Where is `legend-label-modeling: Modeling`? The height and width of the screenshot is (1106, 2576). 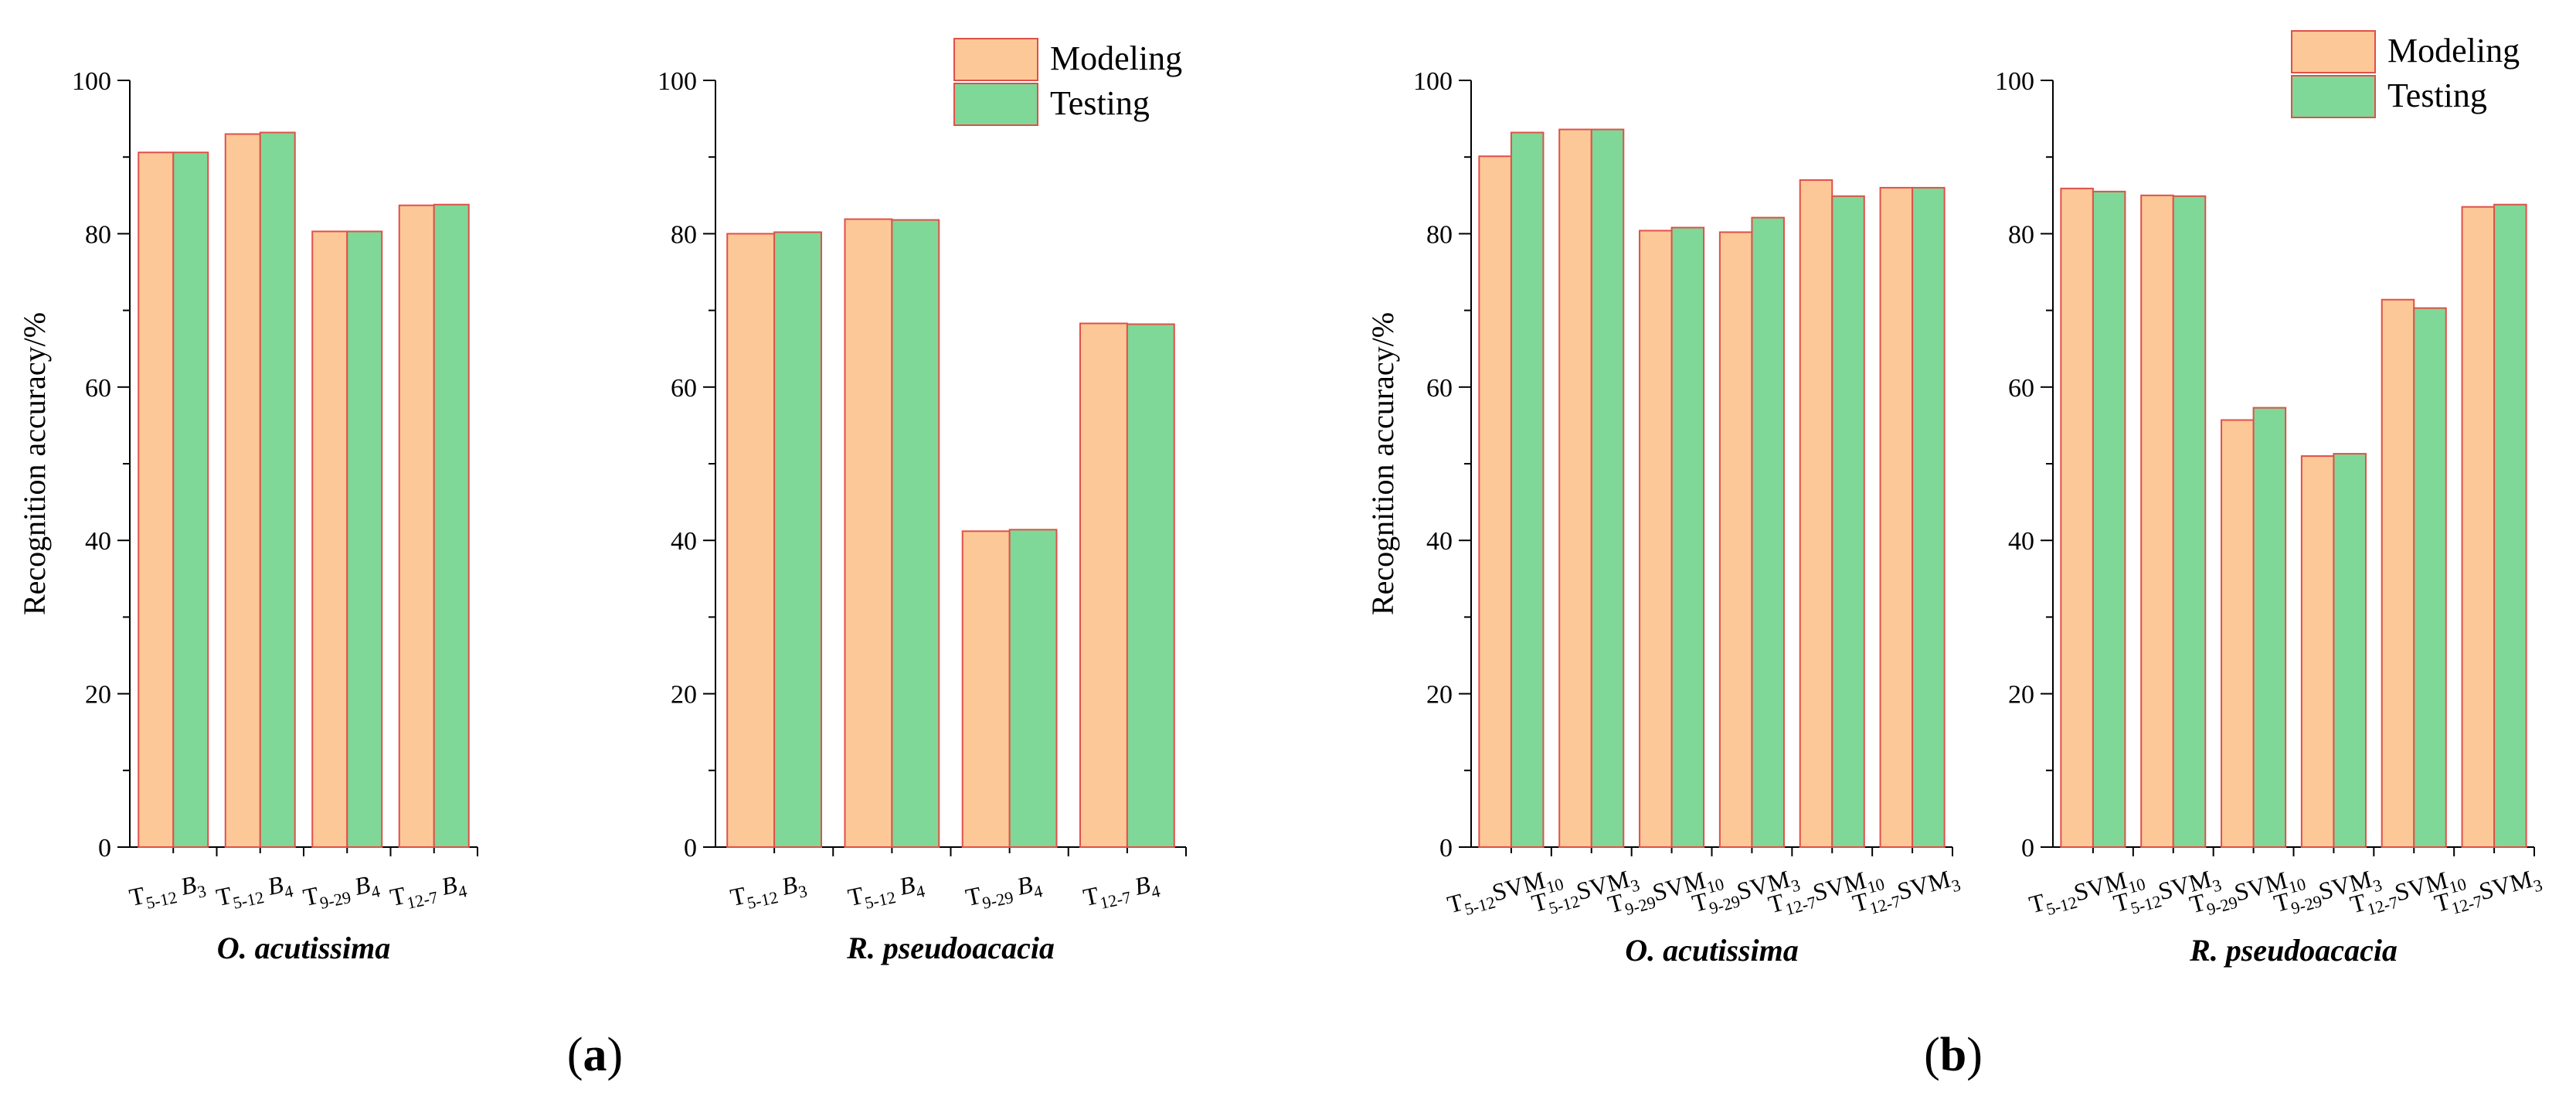
legend-label-modeling: Modeling is located at coordinates (2453, 51).